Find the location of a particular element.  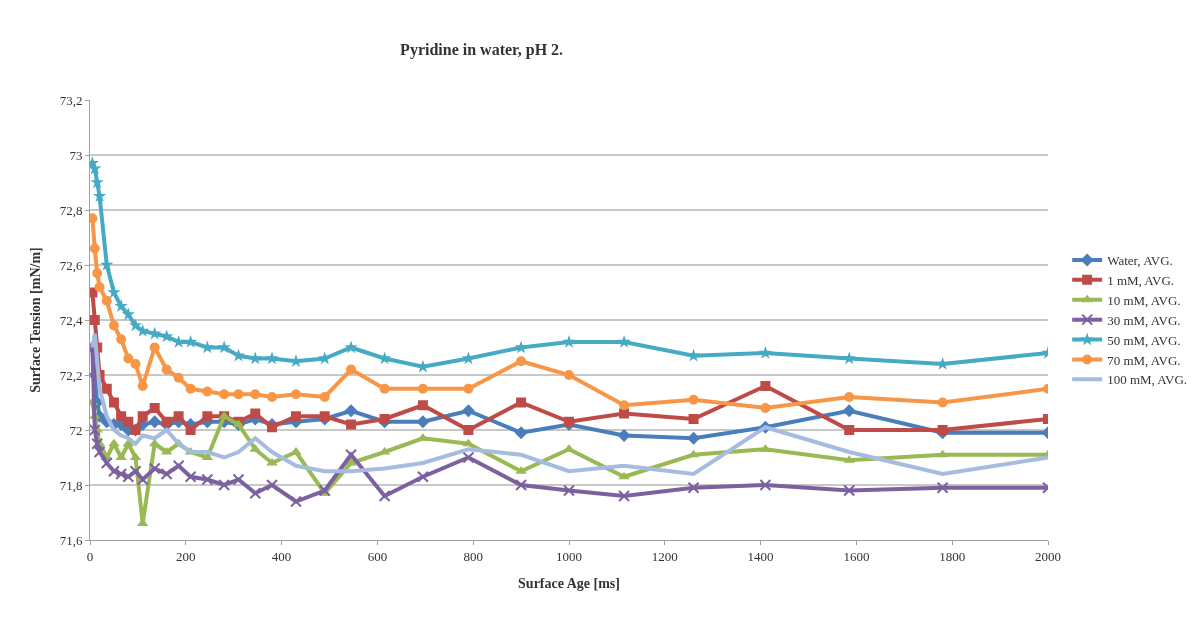

legend-label: 1 mM, AVG. is located at coordinates (1141, 280).